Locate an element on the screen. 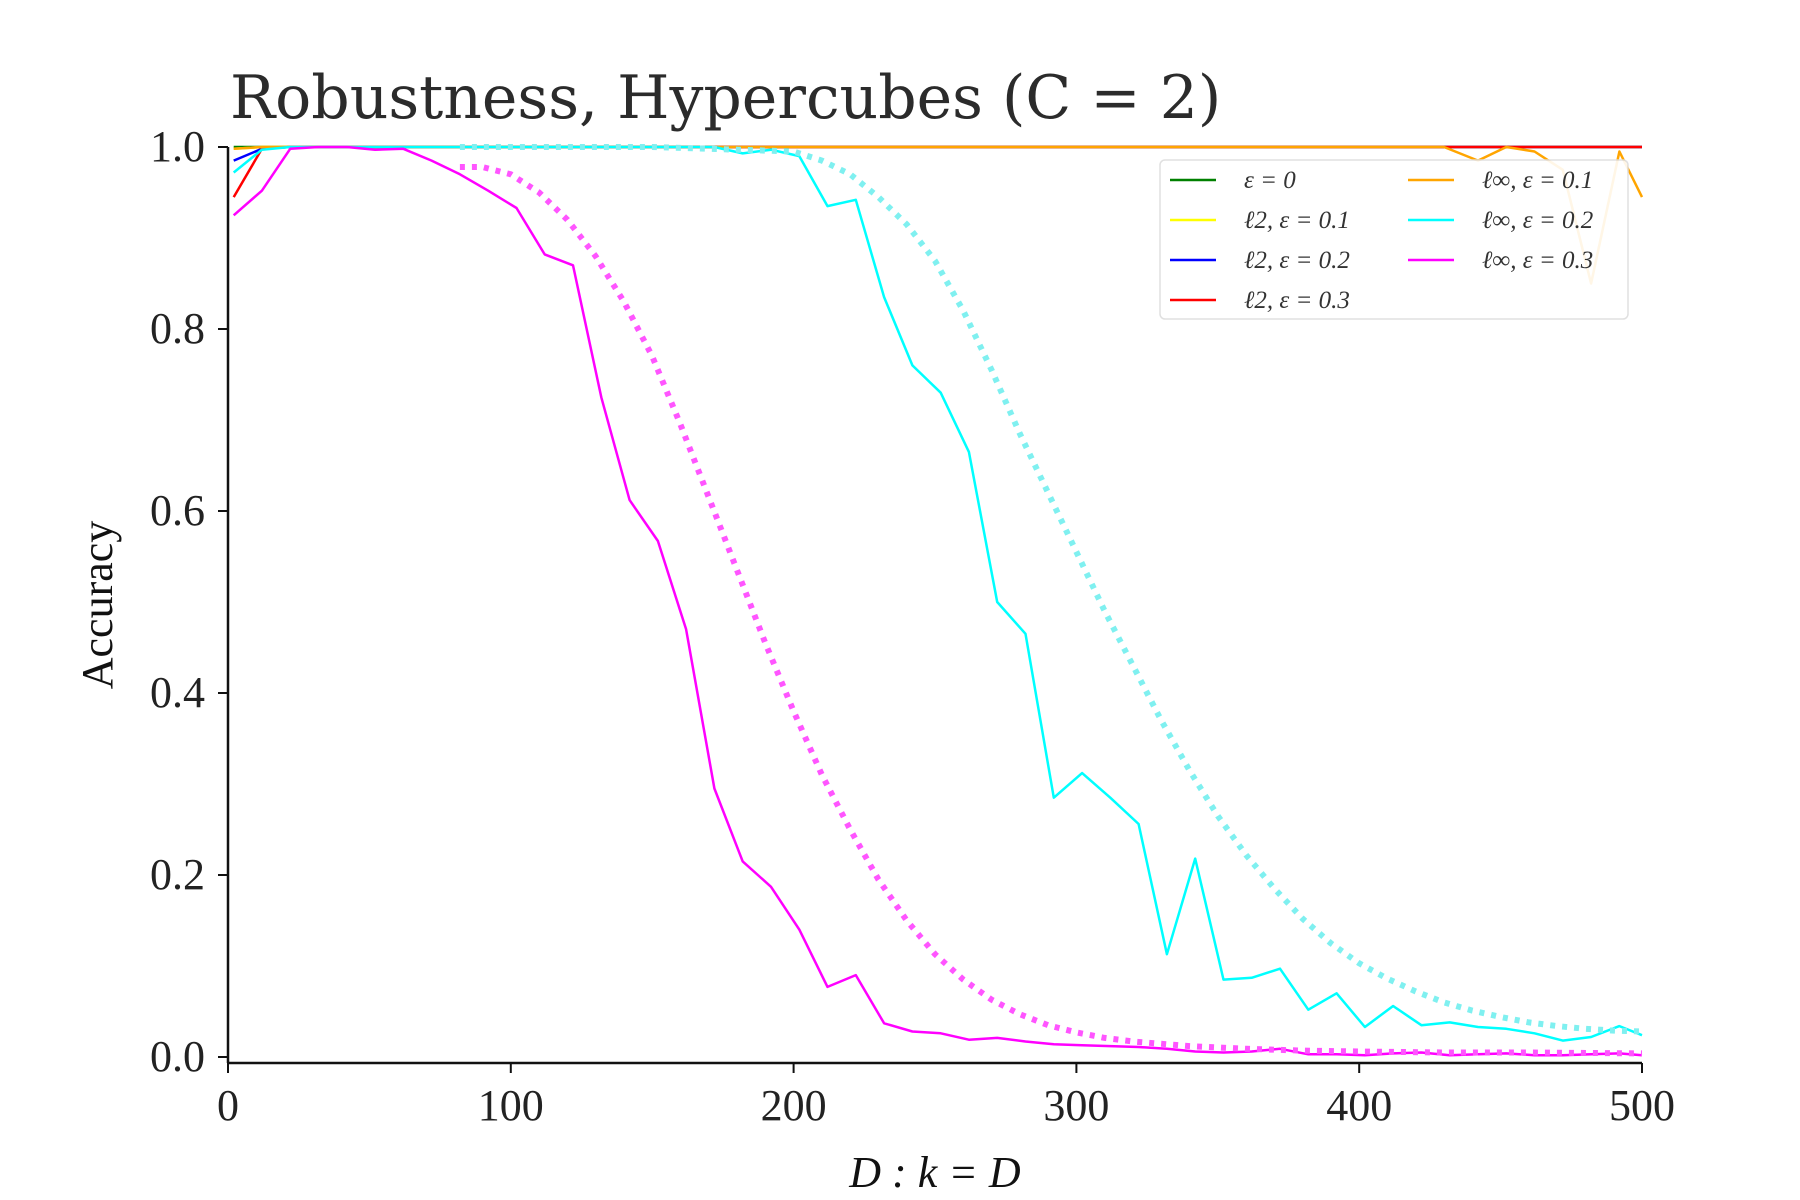 This screenshot has height=1200, width=1800. chart-title-group: Robustness, Hypercubes (C = 2) is located at coordinates (725, 98).